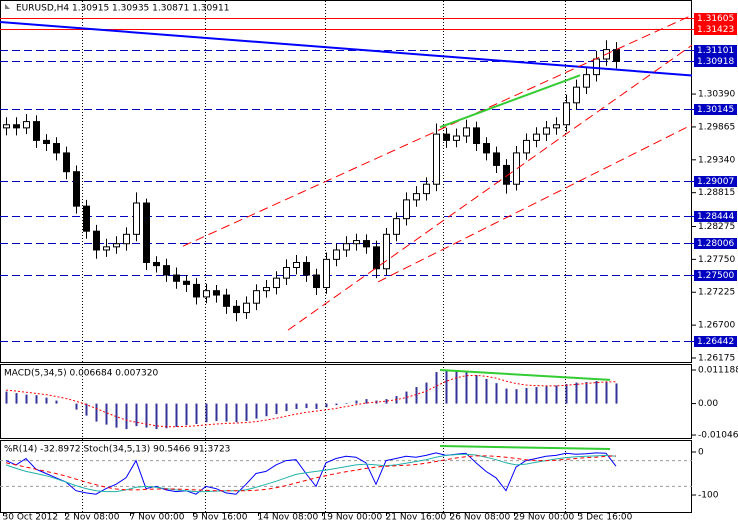 This screenshot has width=738, height=522. Describe the element at coordinates (31, 517) in the screenshot. I see `x-tick-label: 30 Oct 2012` at that location.